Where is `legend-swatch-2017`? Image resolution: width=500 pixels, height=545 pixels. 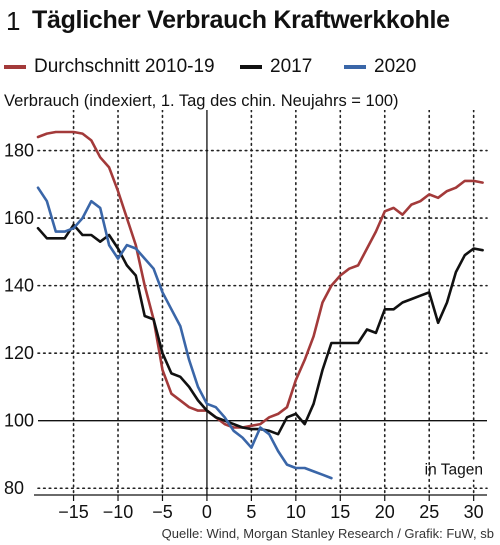
legend-swatch-2017 is located at coordinates (251, 67).